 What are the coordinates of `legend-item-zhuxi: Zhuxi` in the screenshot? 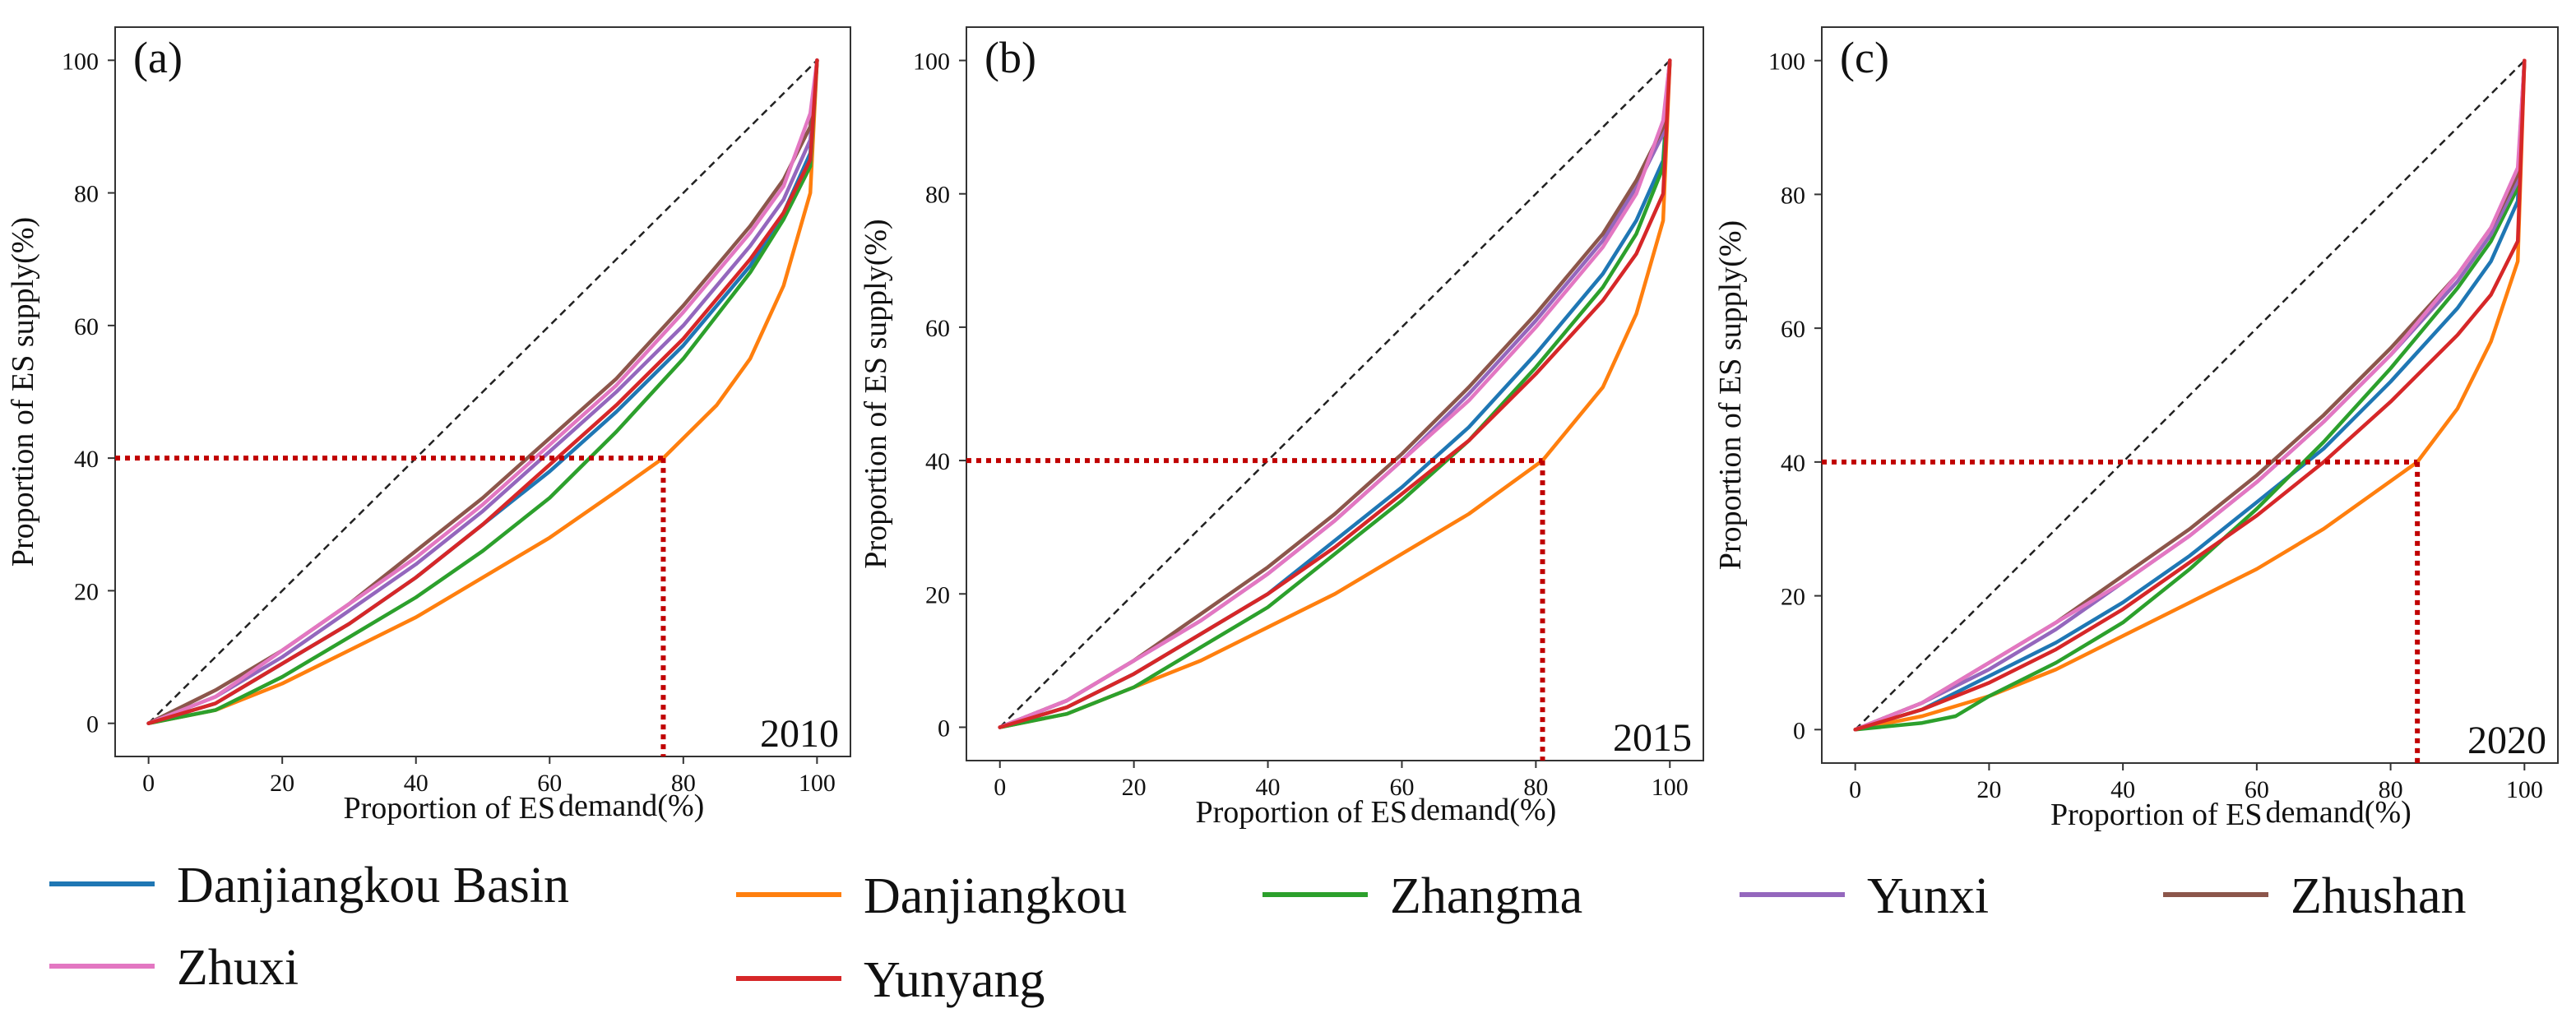 It's located at (174, 968).